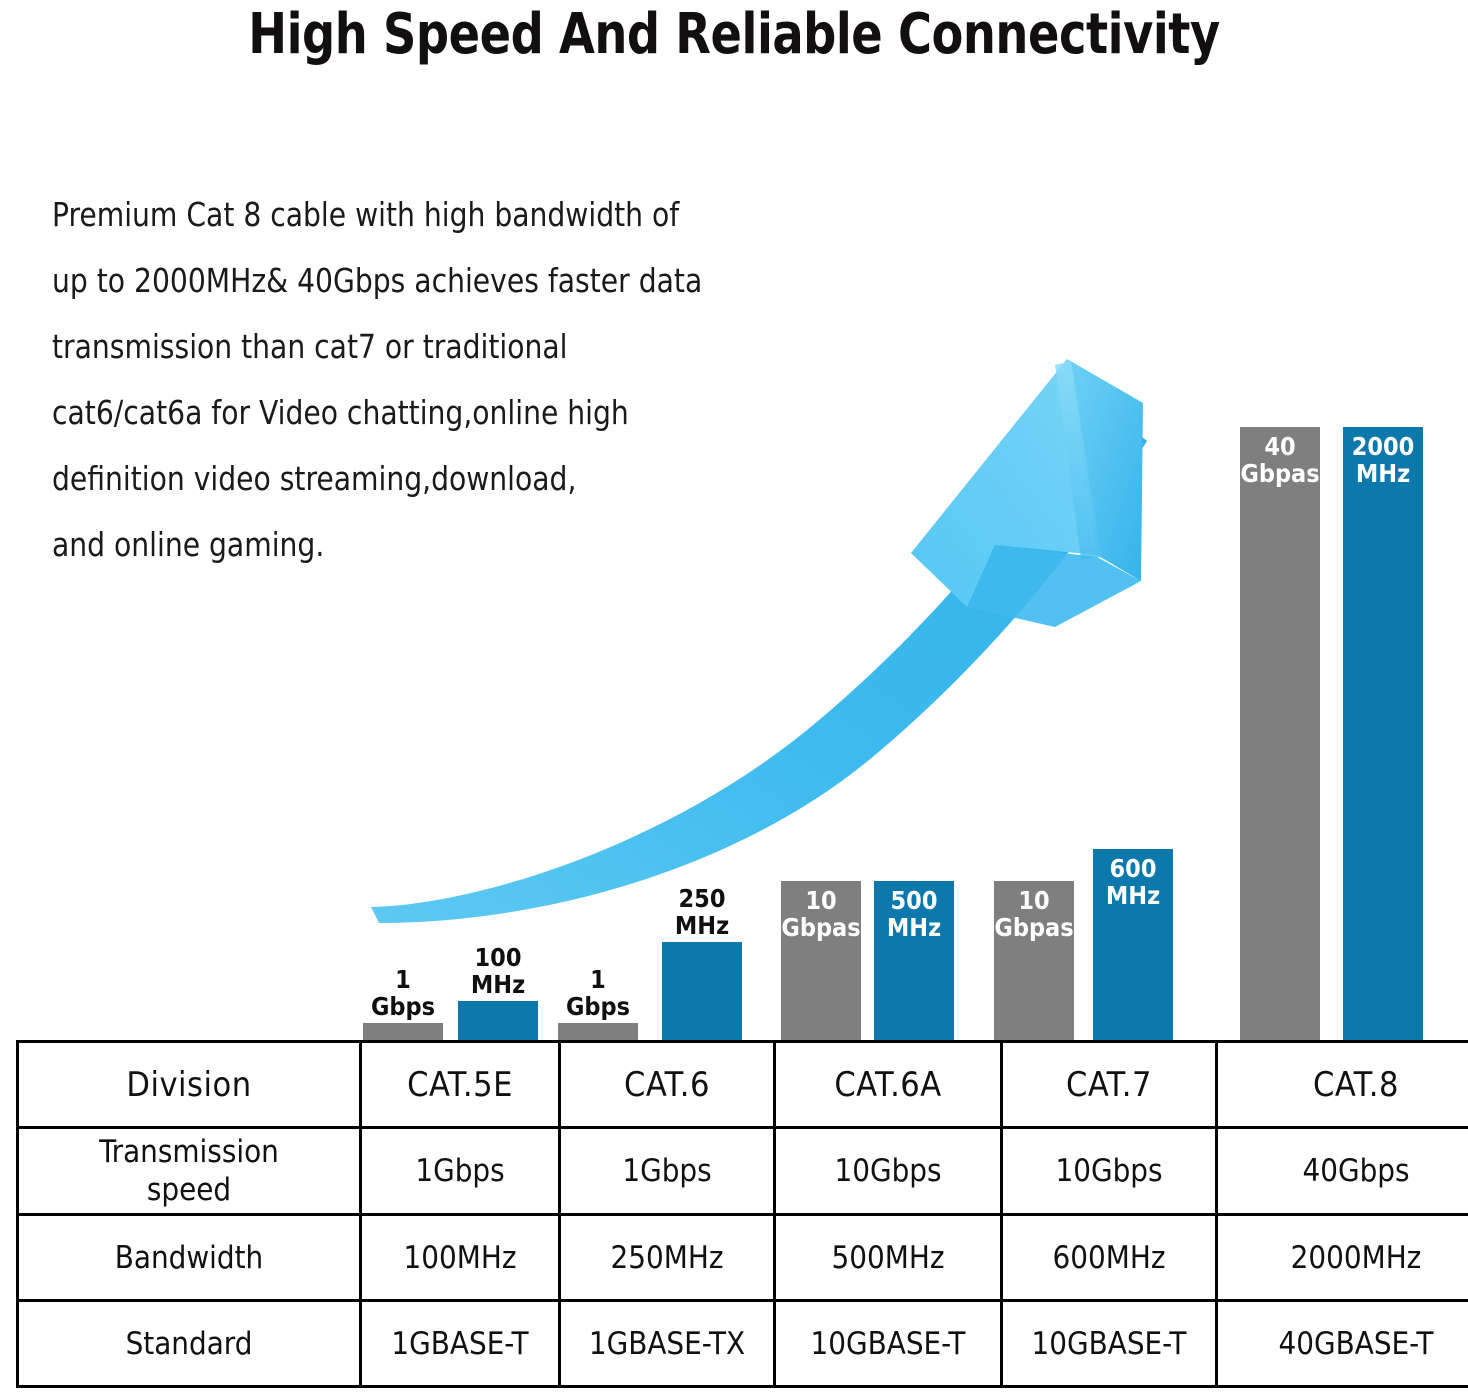  Describe the element at coordinates (498, 971) in the screenshot. I see `bar-label-cat5e-bandwidth: 100 MHz` at that location.